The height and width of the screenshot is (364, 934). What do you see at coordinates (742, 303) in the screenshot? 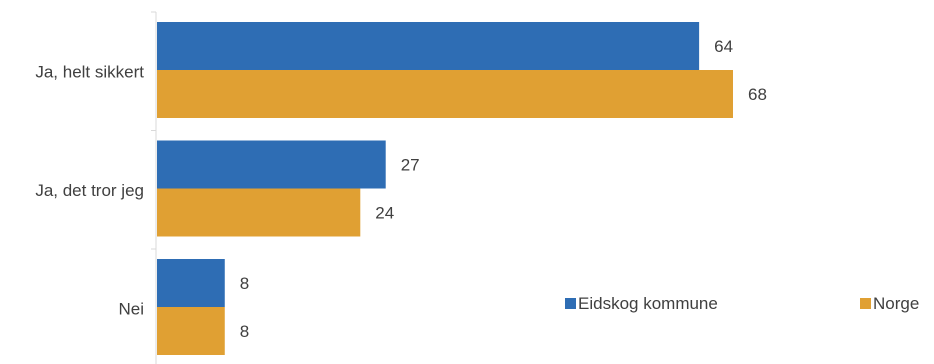
I see `legend: Eidskog kommune Norge` at bounding box center [742, 303].